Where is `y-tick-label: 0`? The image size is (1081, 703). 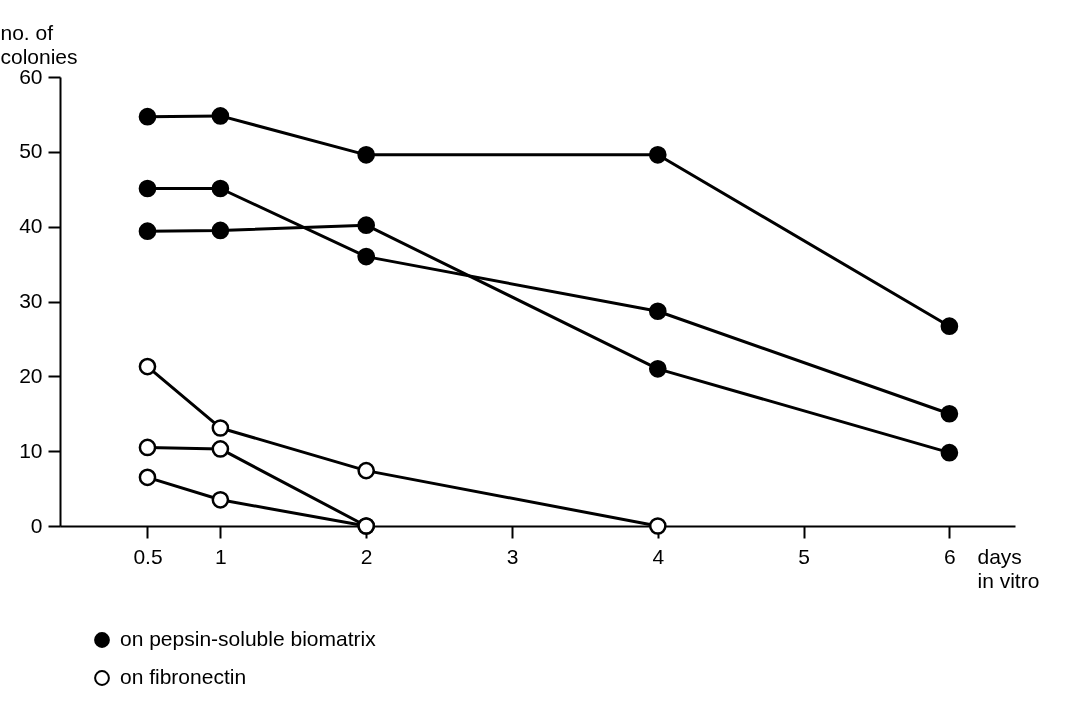 y-tick-label: 0 is located at coordinates (36, 525).